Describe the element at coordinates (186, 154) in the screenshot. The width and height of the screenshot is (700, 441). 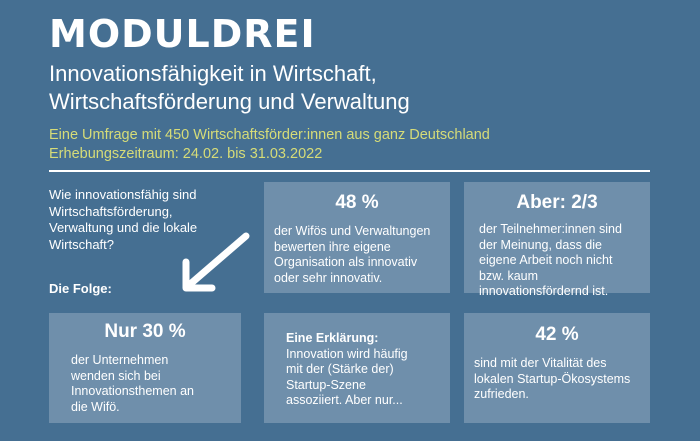
I see `subtitle-line-2: Erhebungszeitraum: 24.02. bis 31.03.2022` at that location.